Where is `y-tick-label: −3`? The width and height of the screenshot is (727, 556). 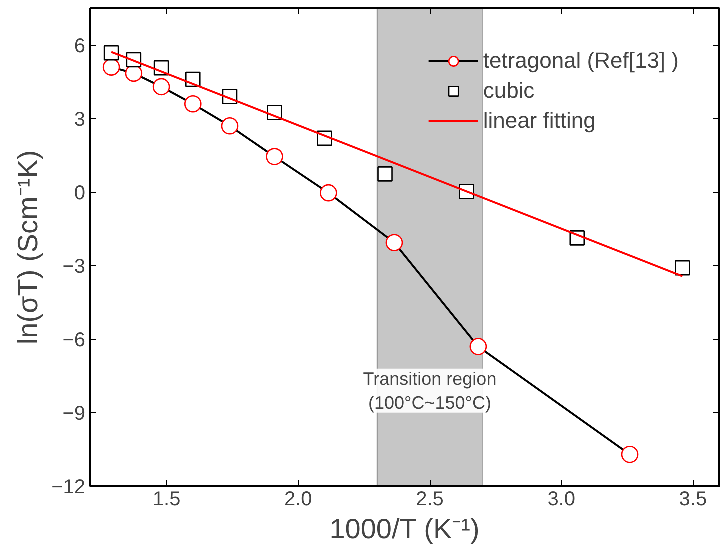
y-tick-label: −3 is located at coordinates (74, 267).